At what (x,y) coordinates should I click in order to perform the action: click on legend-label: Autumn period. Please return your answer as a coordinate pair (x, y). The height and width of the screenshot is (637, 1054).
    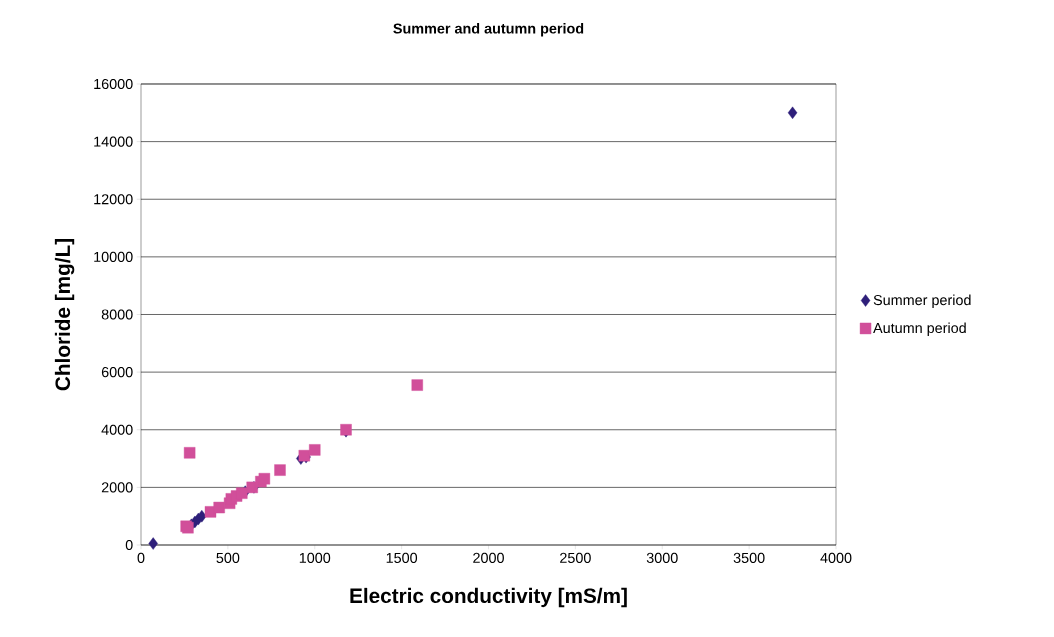
    Looking at the image, I should click on (919, 329).